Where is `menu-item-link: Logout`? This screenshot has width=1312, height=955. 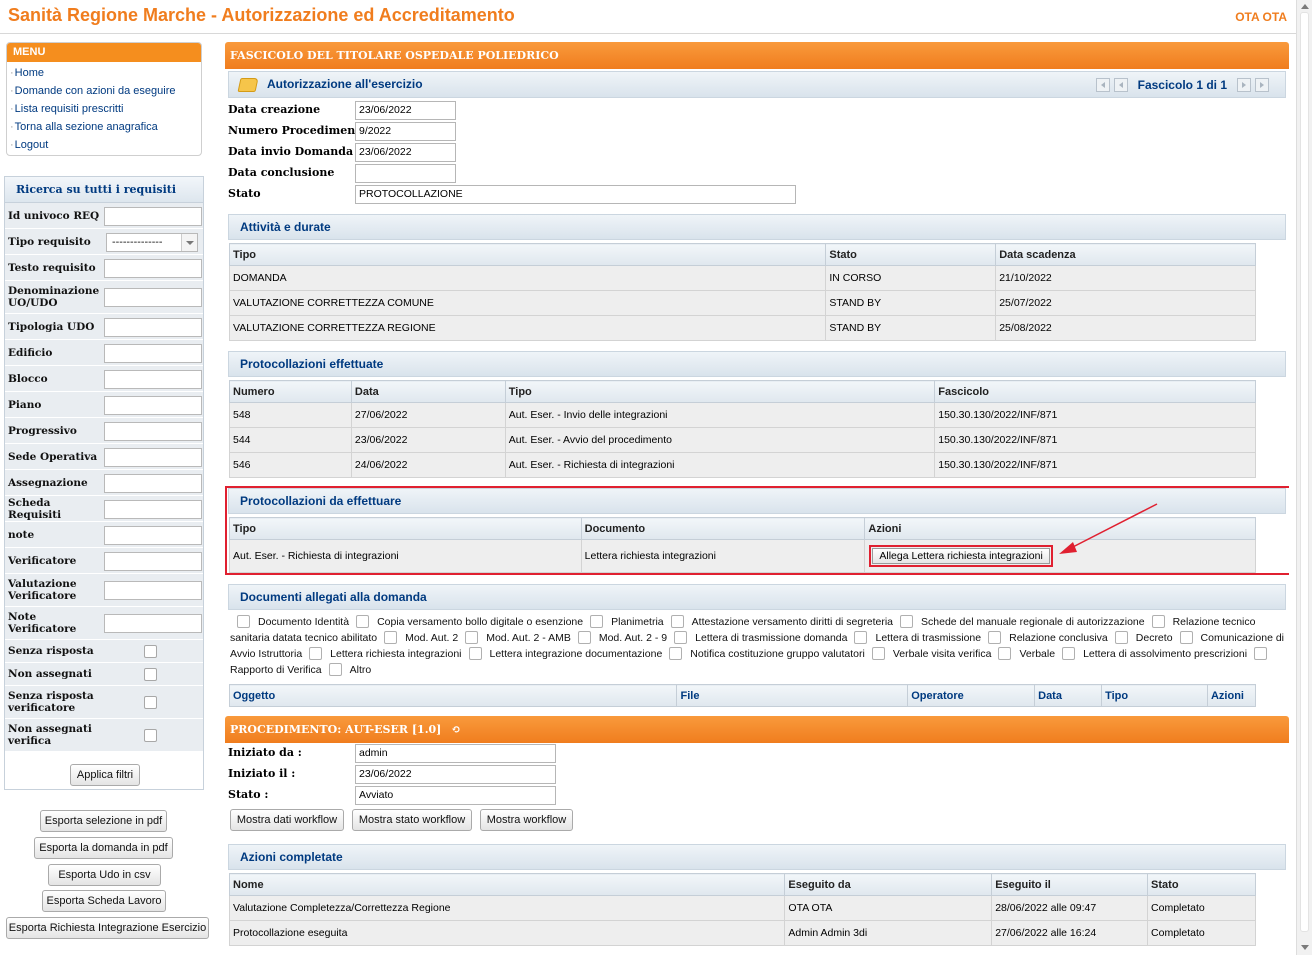
menu-item-link: Logout is located at coordinates (104, 145).